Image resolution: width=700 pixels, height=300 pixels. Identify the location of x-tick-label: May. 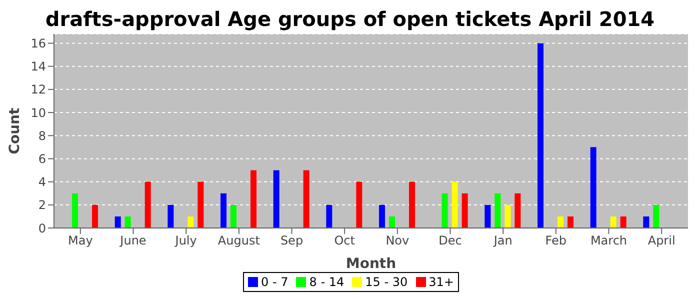
(80, 241).